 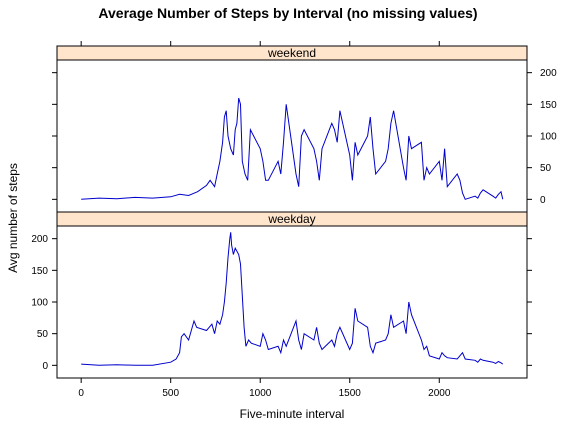 What do you see at coordinates (292, 414) in the screenshot?
I see `x-axis-label: Five-minute interval` at bounding box center [292, 414].